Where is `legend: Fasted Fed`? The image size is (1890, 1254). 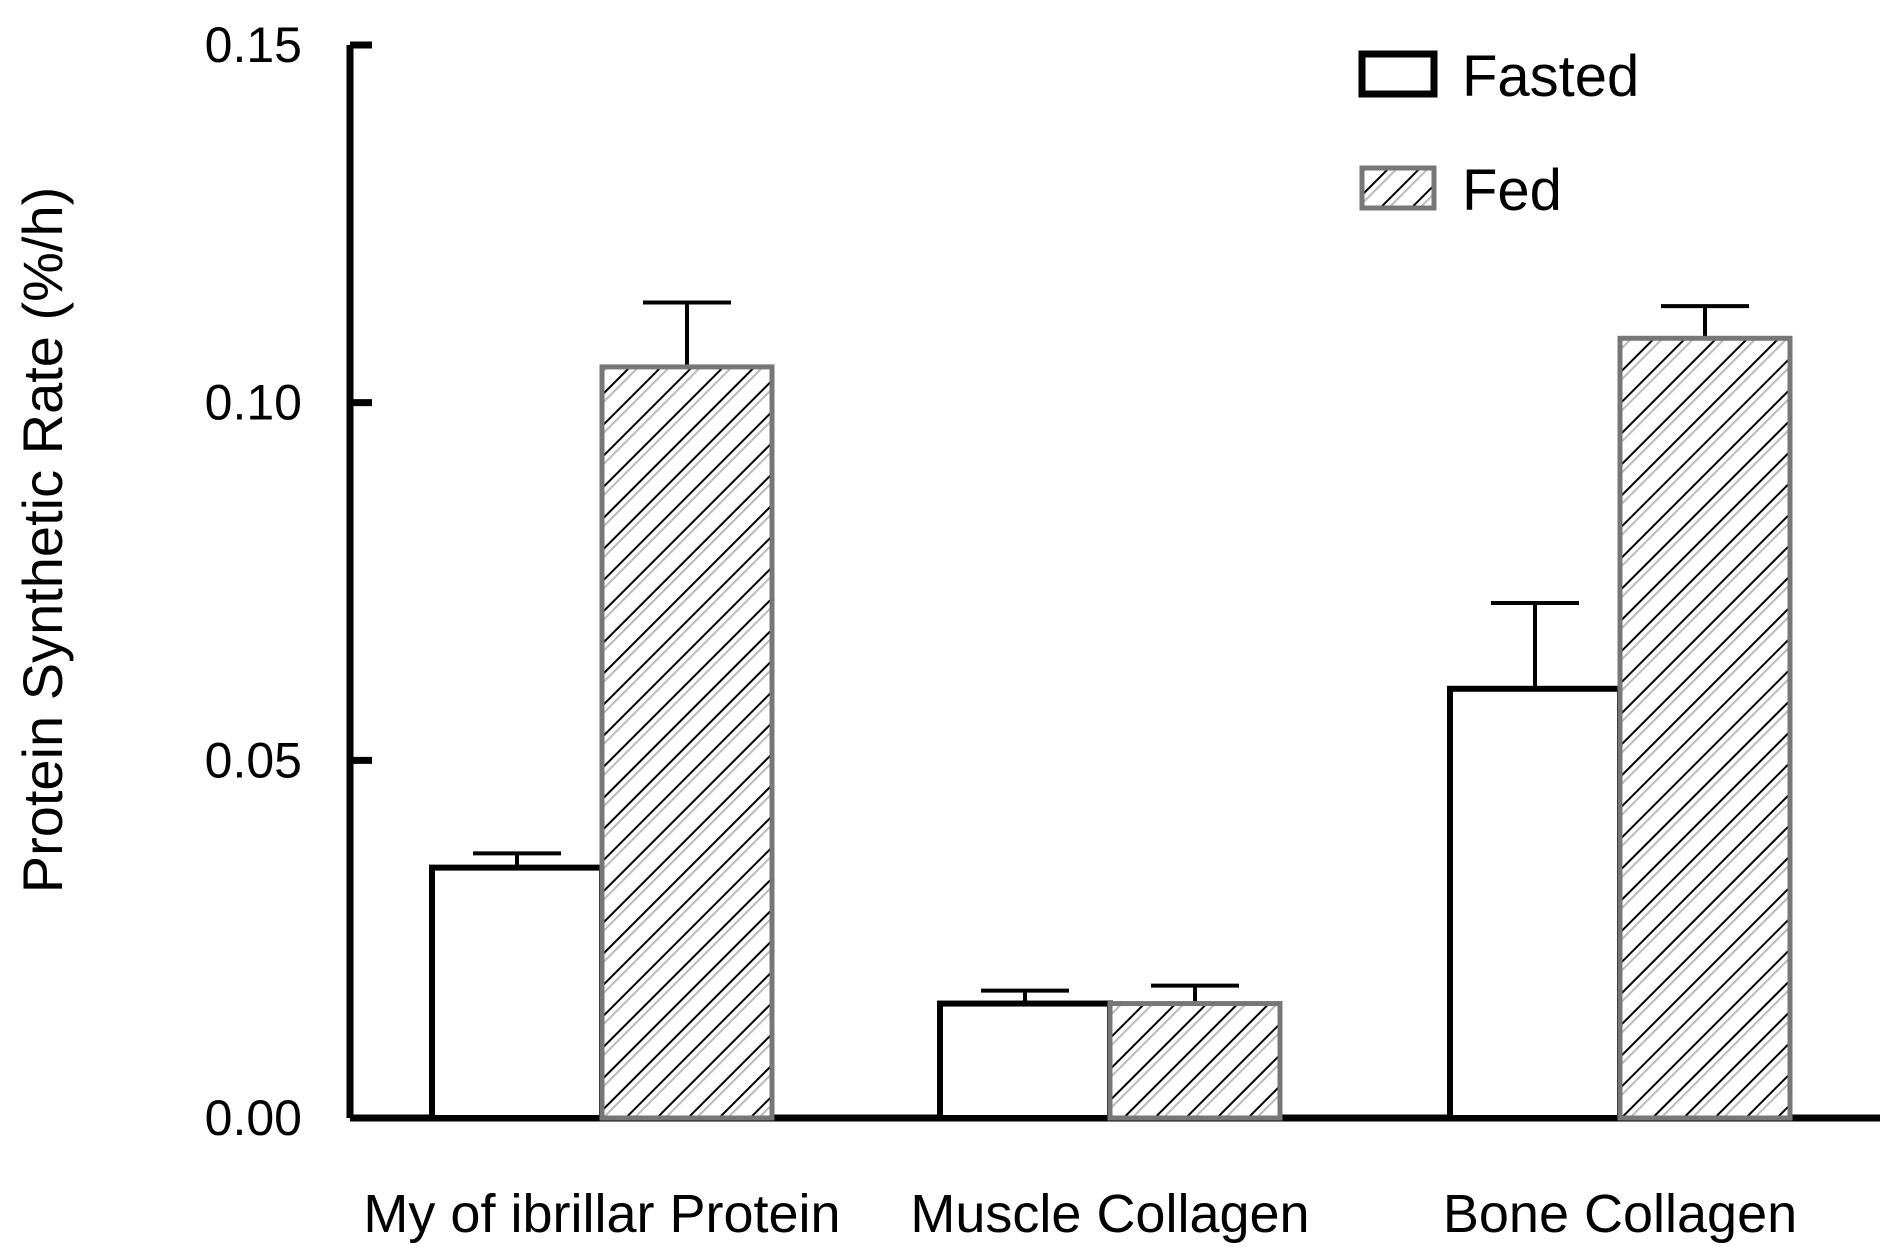 legend: Fasted Fed is located at coordinates (1498, 133).